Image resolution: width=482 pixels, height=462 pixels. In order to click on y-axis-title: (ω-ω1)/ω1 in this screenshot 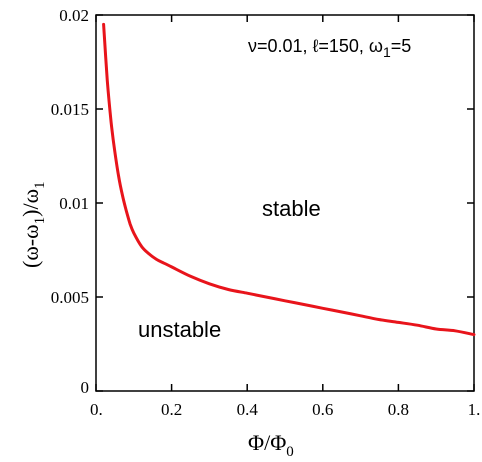, I will do `click(33, 224)`.